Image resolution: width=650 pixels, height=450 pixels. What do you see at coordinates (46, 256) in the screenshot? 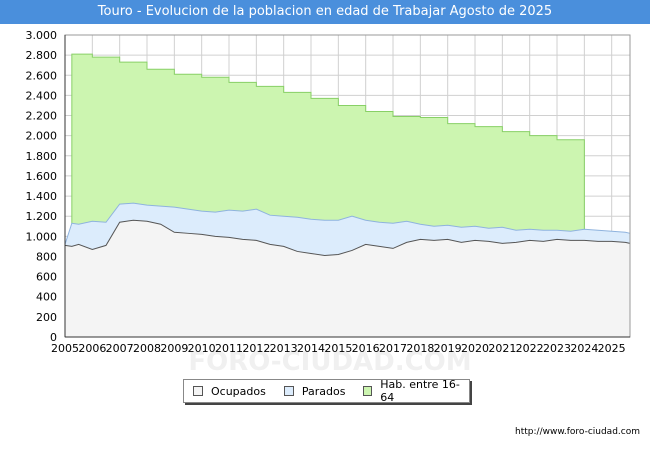
I see `y-tick-label: 800` at bounding box center [46, 256].